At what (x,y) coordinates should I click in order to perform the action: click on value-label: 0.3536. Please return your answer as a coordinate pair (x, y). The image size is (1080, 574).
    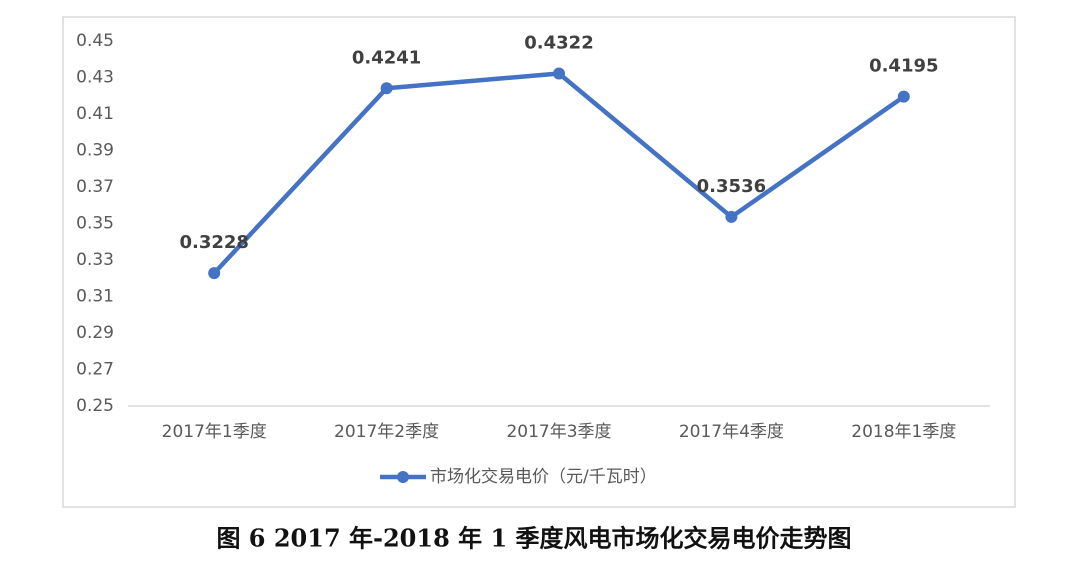
    Looking at the image, I should click on (731, 186).